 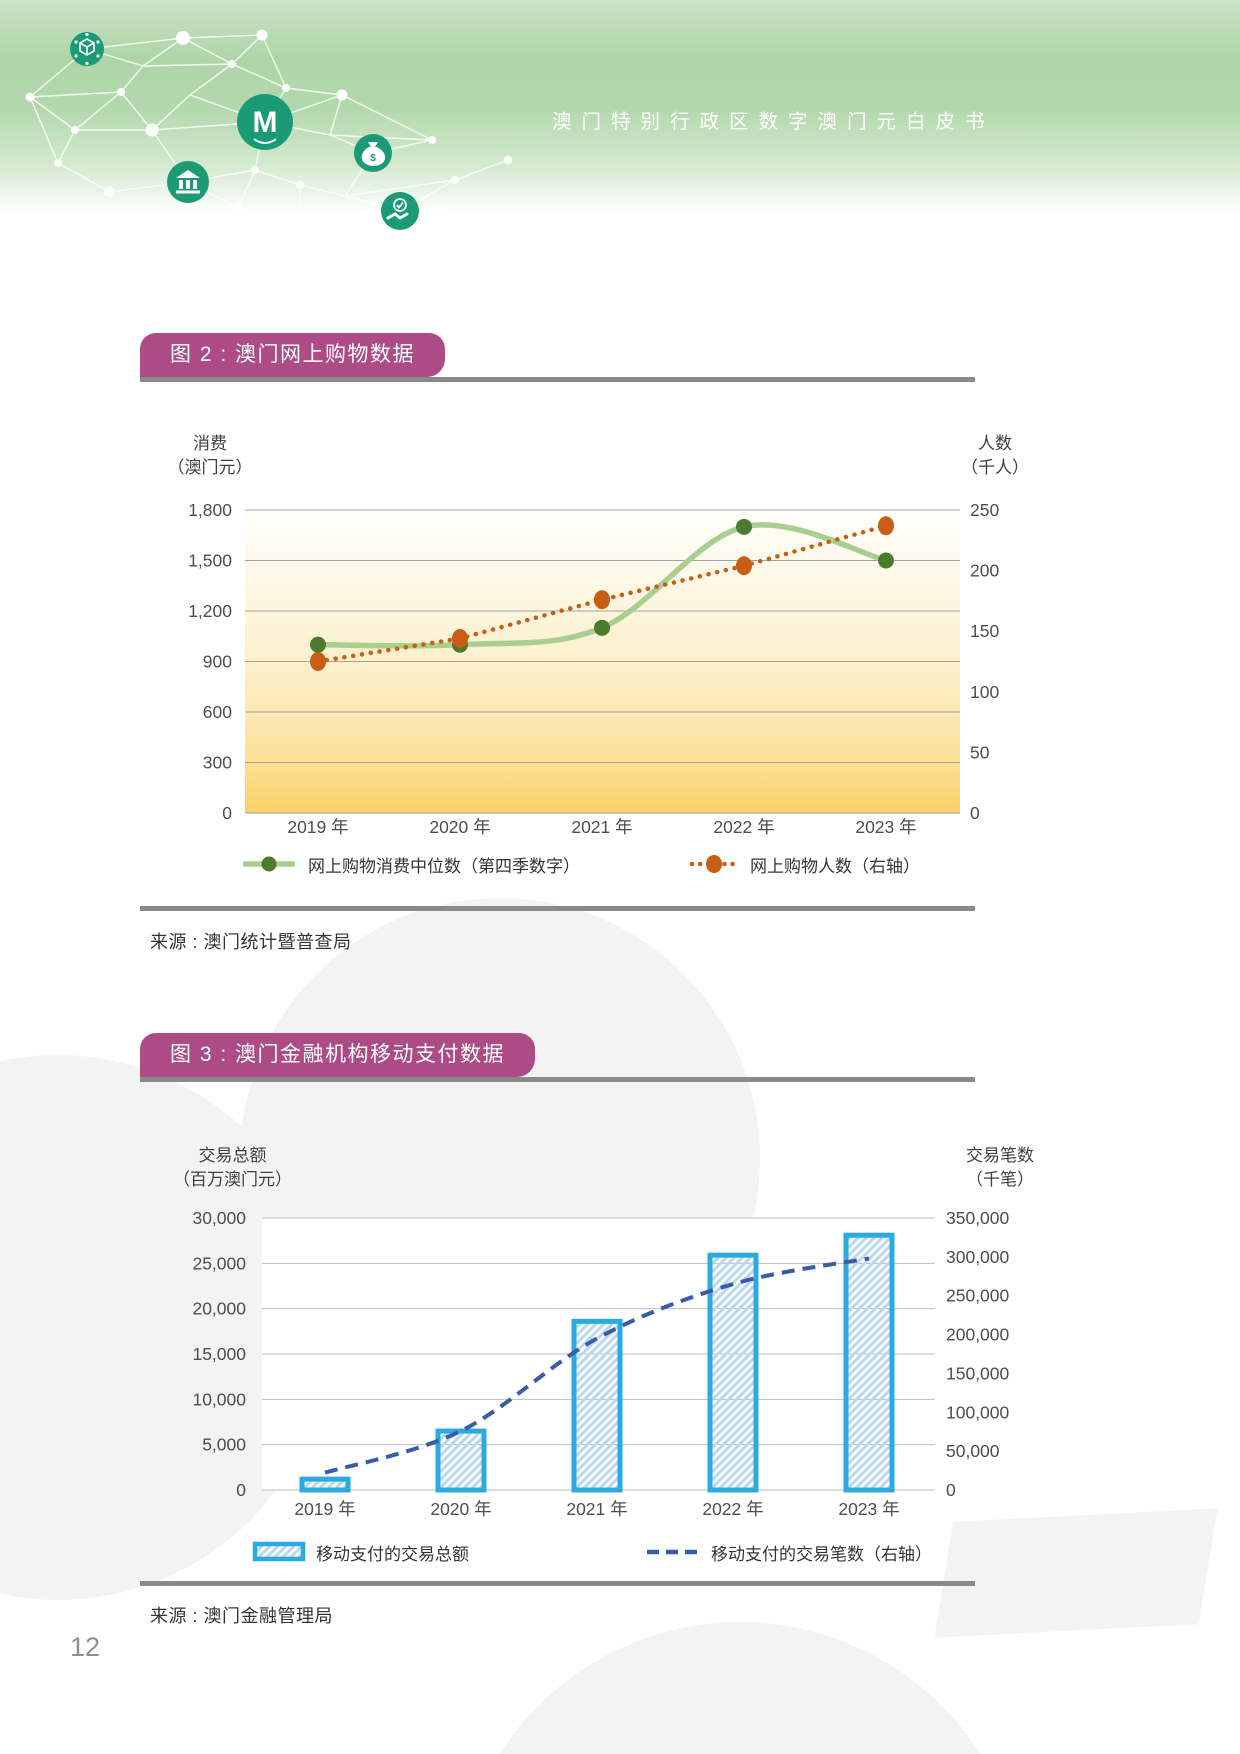 I want to click on y-left-tick: 1,500, so click(x=210, y=561).